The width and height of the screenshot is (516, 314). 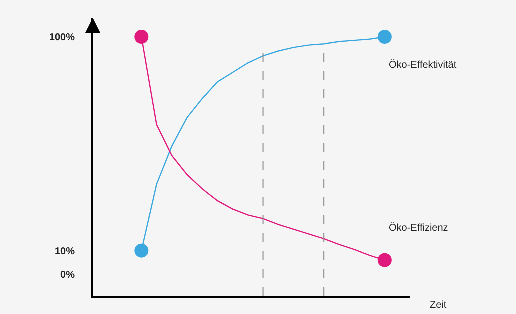 I want to click on y-tick-label: 100%, so click(x=62, y=38).